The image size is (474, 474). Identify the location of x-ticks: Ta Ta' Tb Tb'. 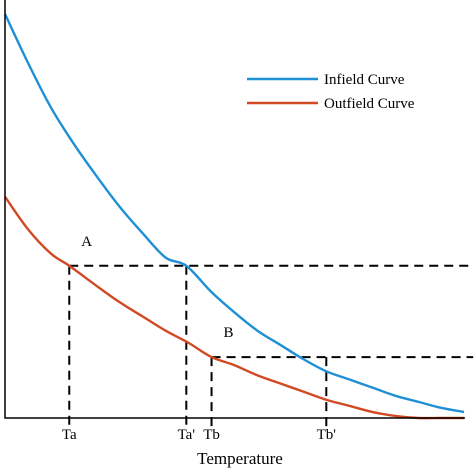
(199, 430).